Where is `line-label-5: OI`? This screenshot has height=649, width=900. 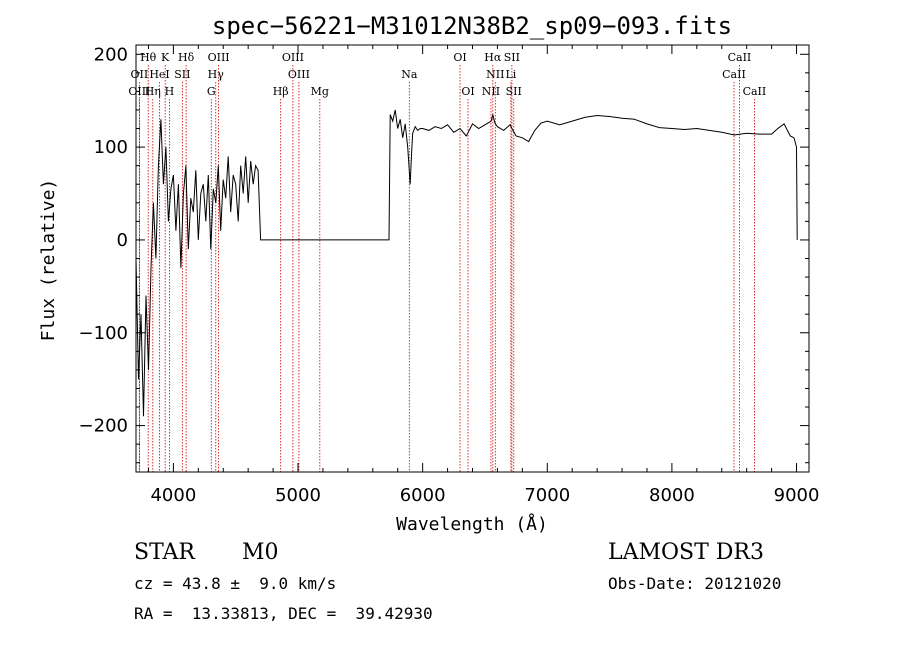
line-label-5: OI is located at coordinates (459, 57).